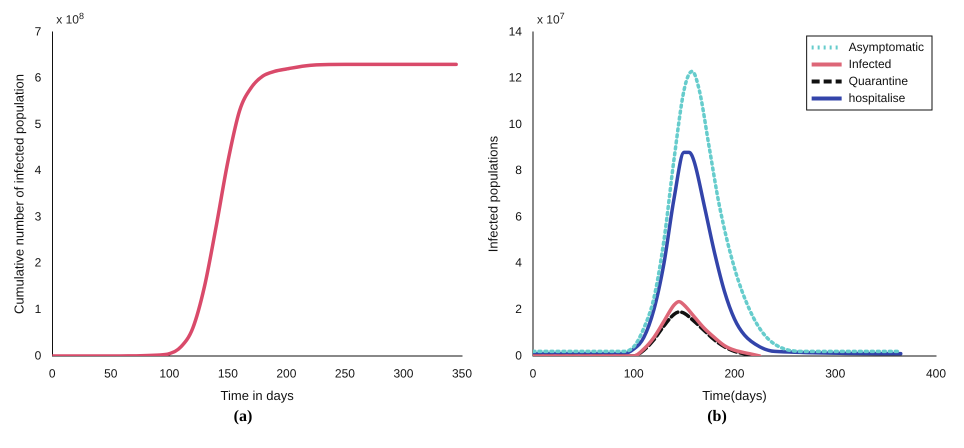  Describe the element at coordinates (257, 395) in the screenshot. I see `x-axis-title: Time in days` at that location.